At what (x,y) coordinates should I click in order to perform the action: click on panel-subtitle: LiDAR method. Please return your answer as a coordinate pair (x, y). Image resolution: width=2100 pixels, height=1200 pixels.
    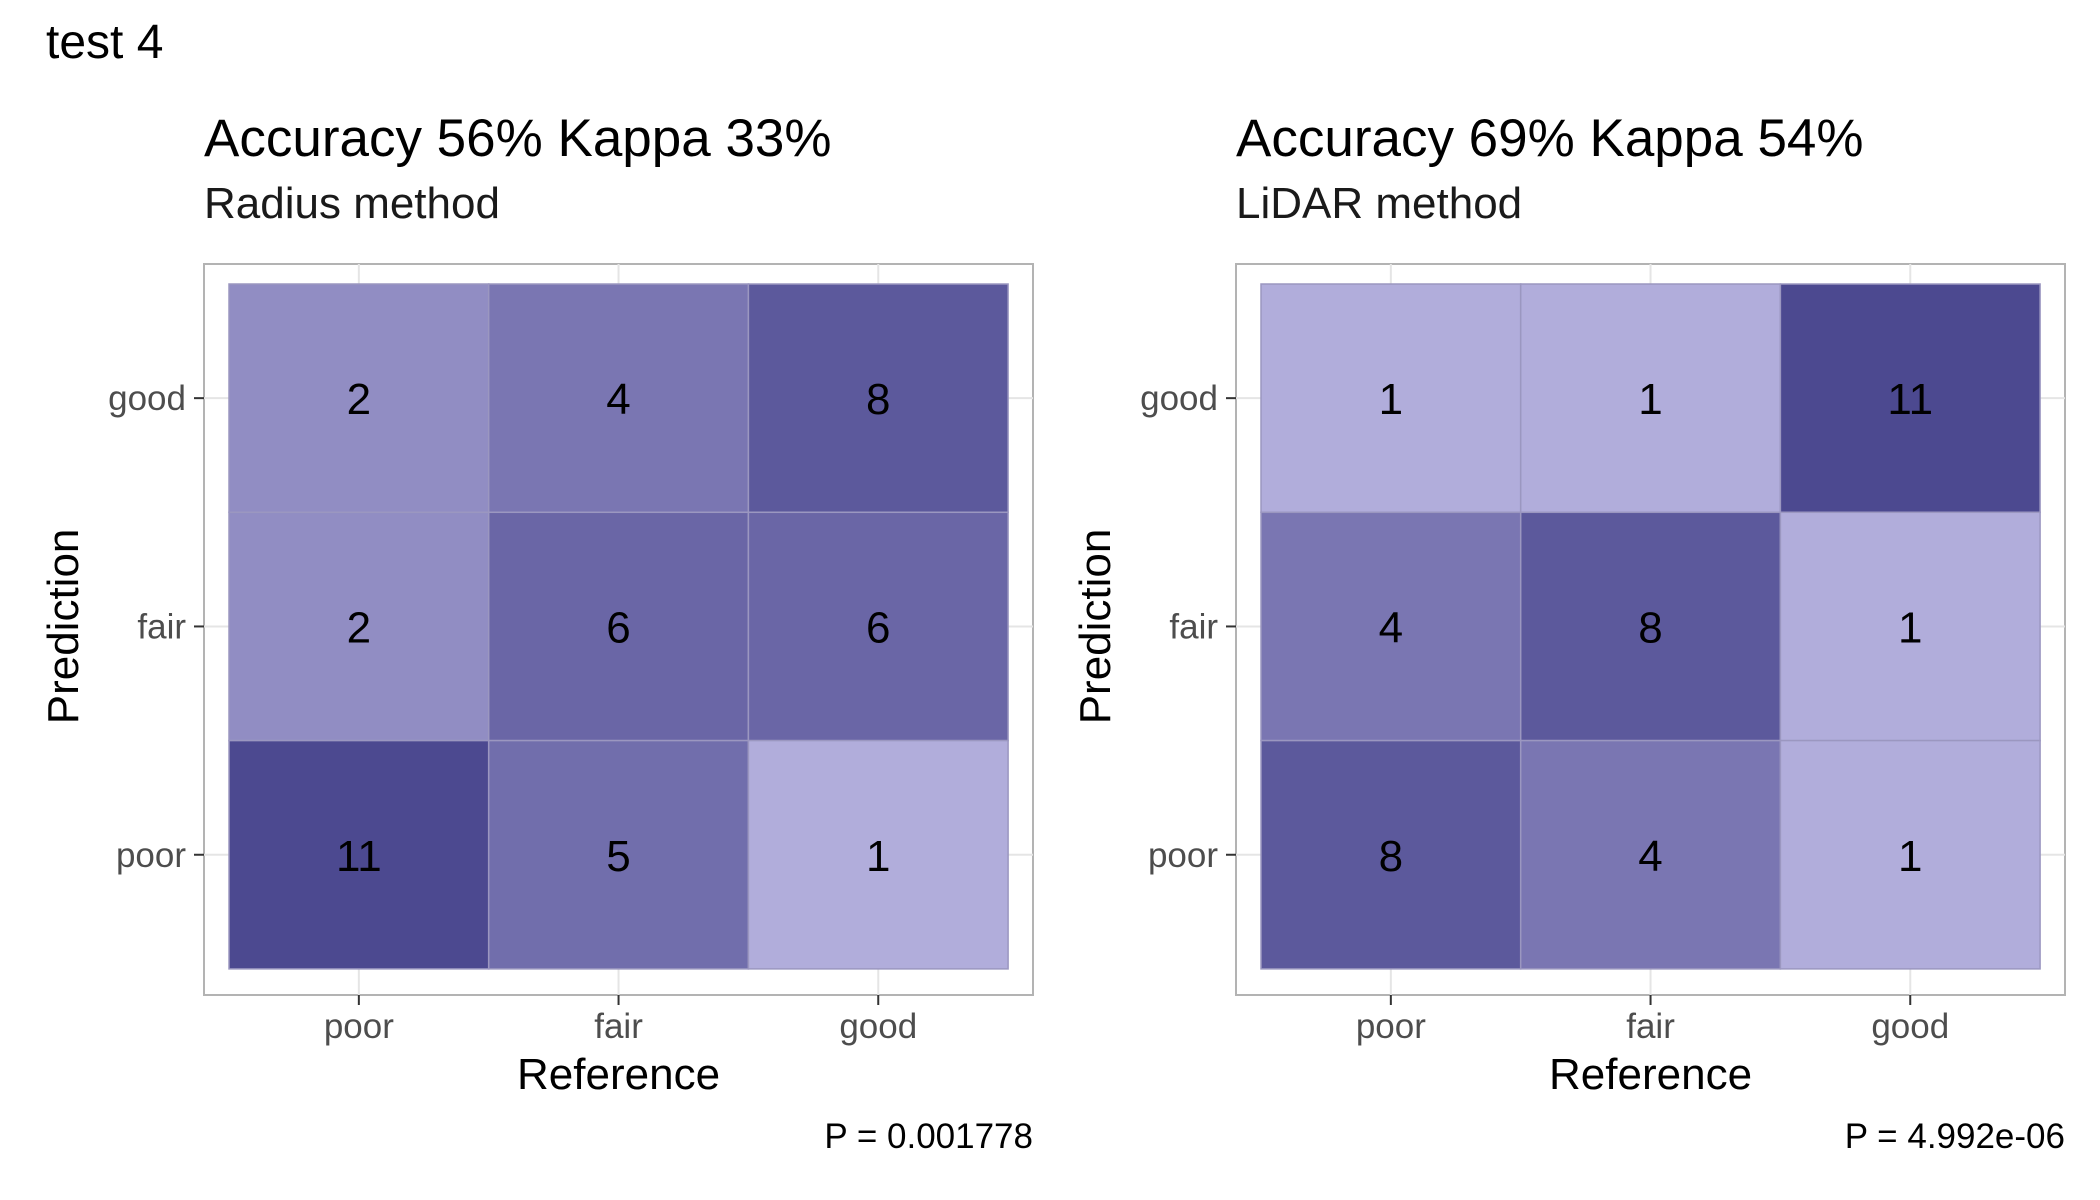
    Looking at the image, I should click on (1379, 203).